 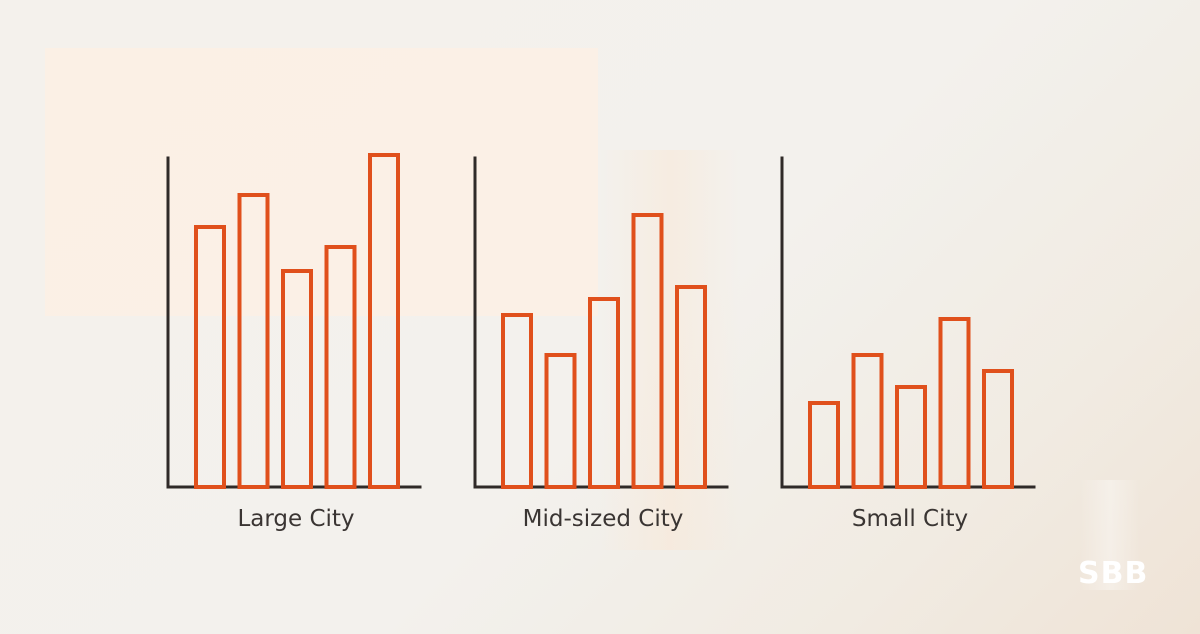 I want to click on chart-mid-sized-city: Mid-sized City, so click(x=601, y=344).